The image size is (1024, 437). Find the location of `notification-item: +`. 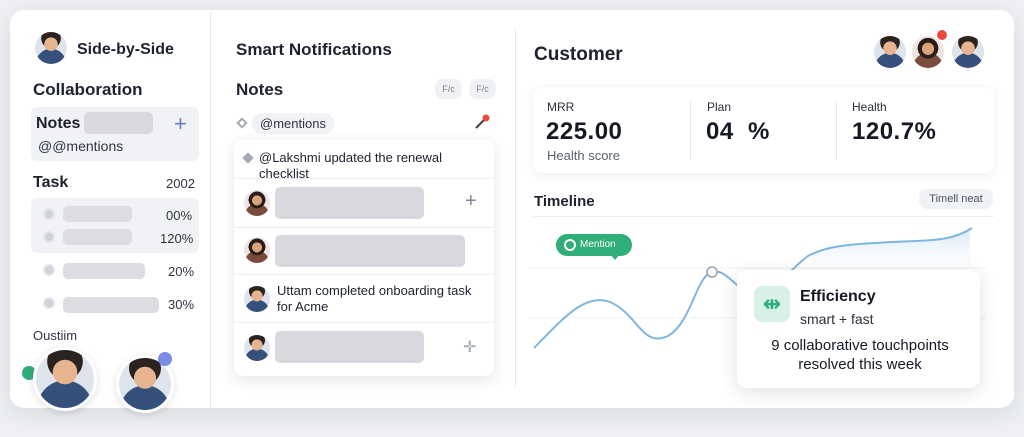

notification-item: + is located at coordinates (364, 202).